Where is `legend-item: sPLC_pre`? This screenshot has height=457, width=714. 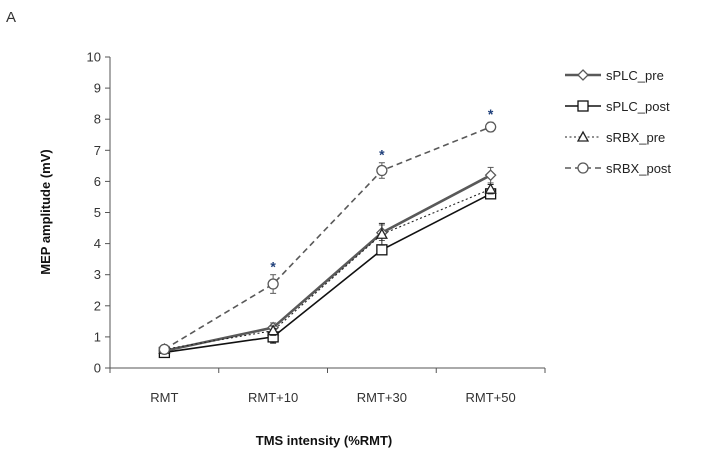 legend-item: sPLC_pre is located at coordinates (614, 75).